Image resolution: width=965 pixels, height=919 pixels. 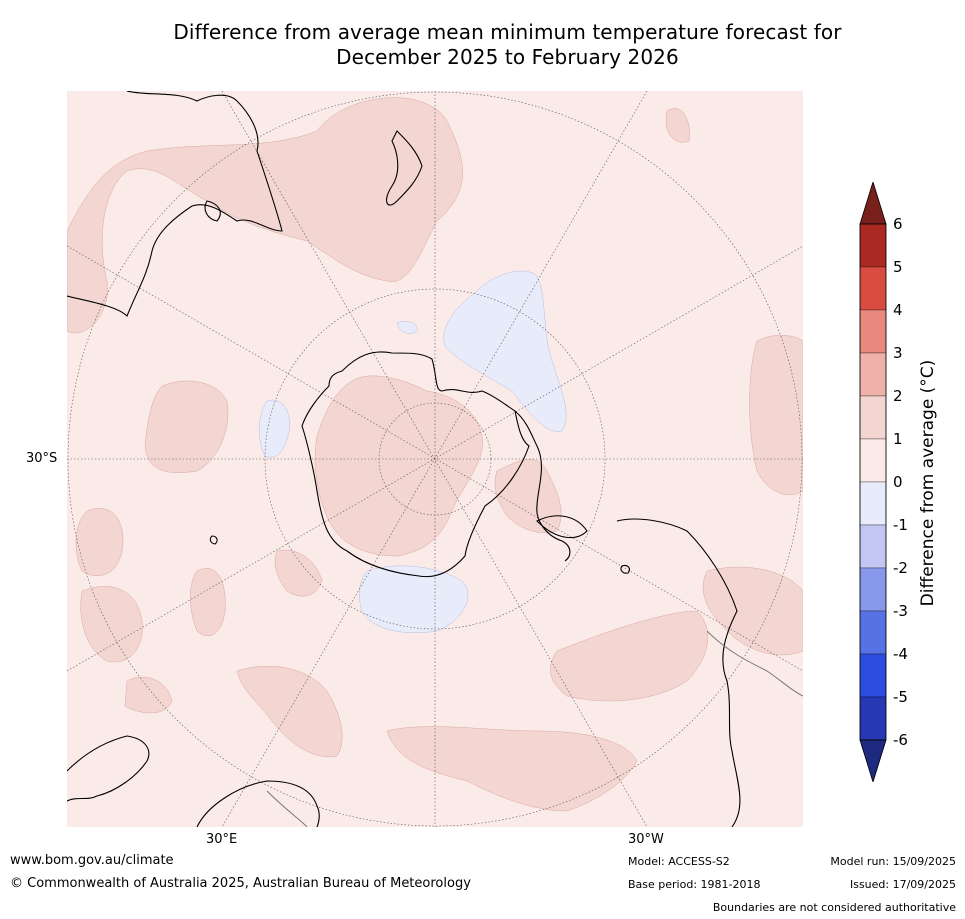 I want to click on patagonia-island, so click(x=562, y=527).